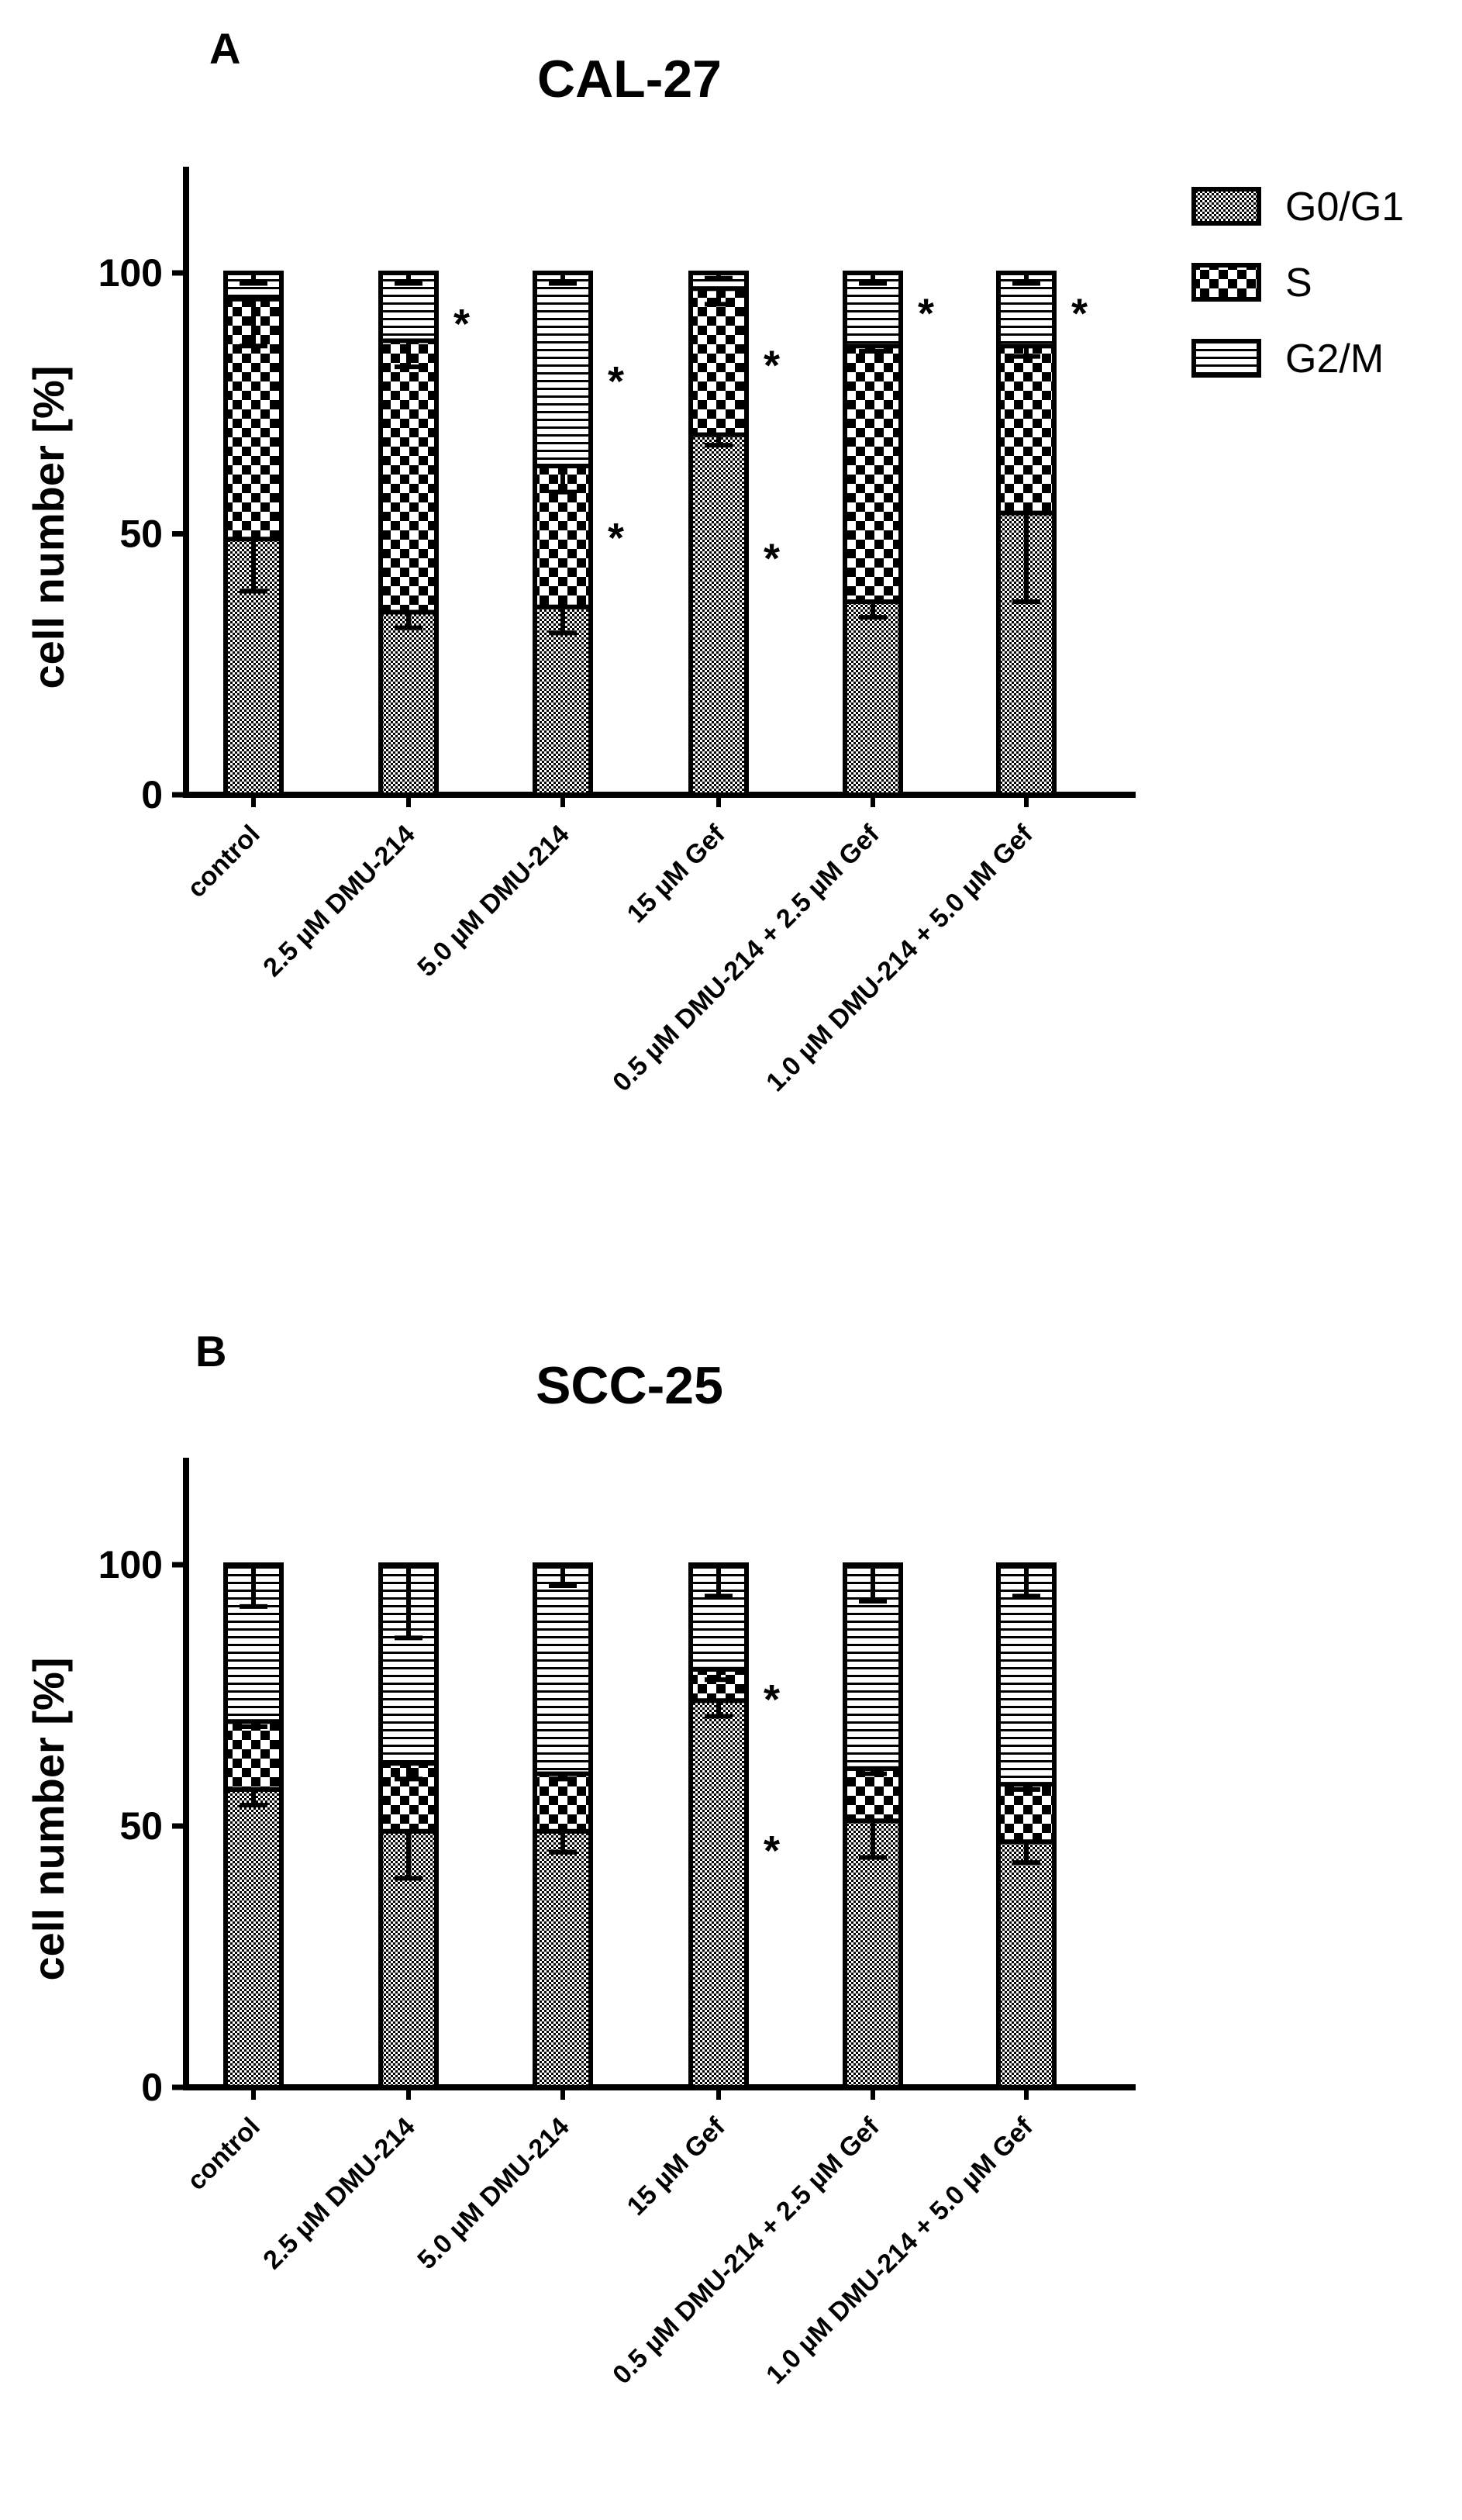 This screenshot has width=1462, height=2520. Describe the element at coordinates (224, 48) in the screenshot. I see `panel-letter: A` at that location.